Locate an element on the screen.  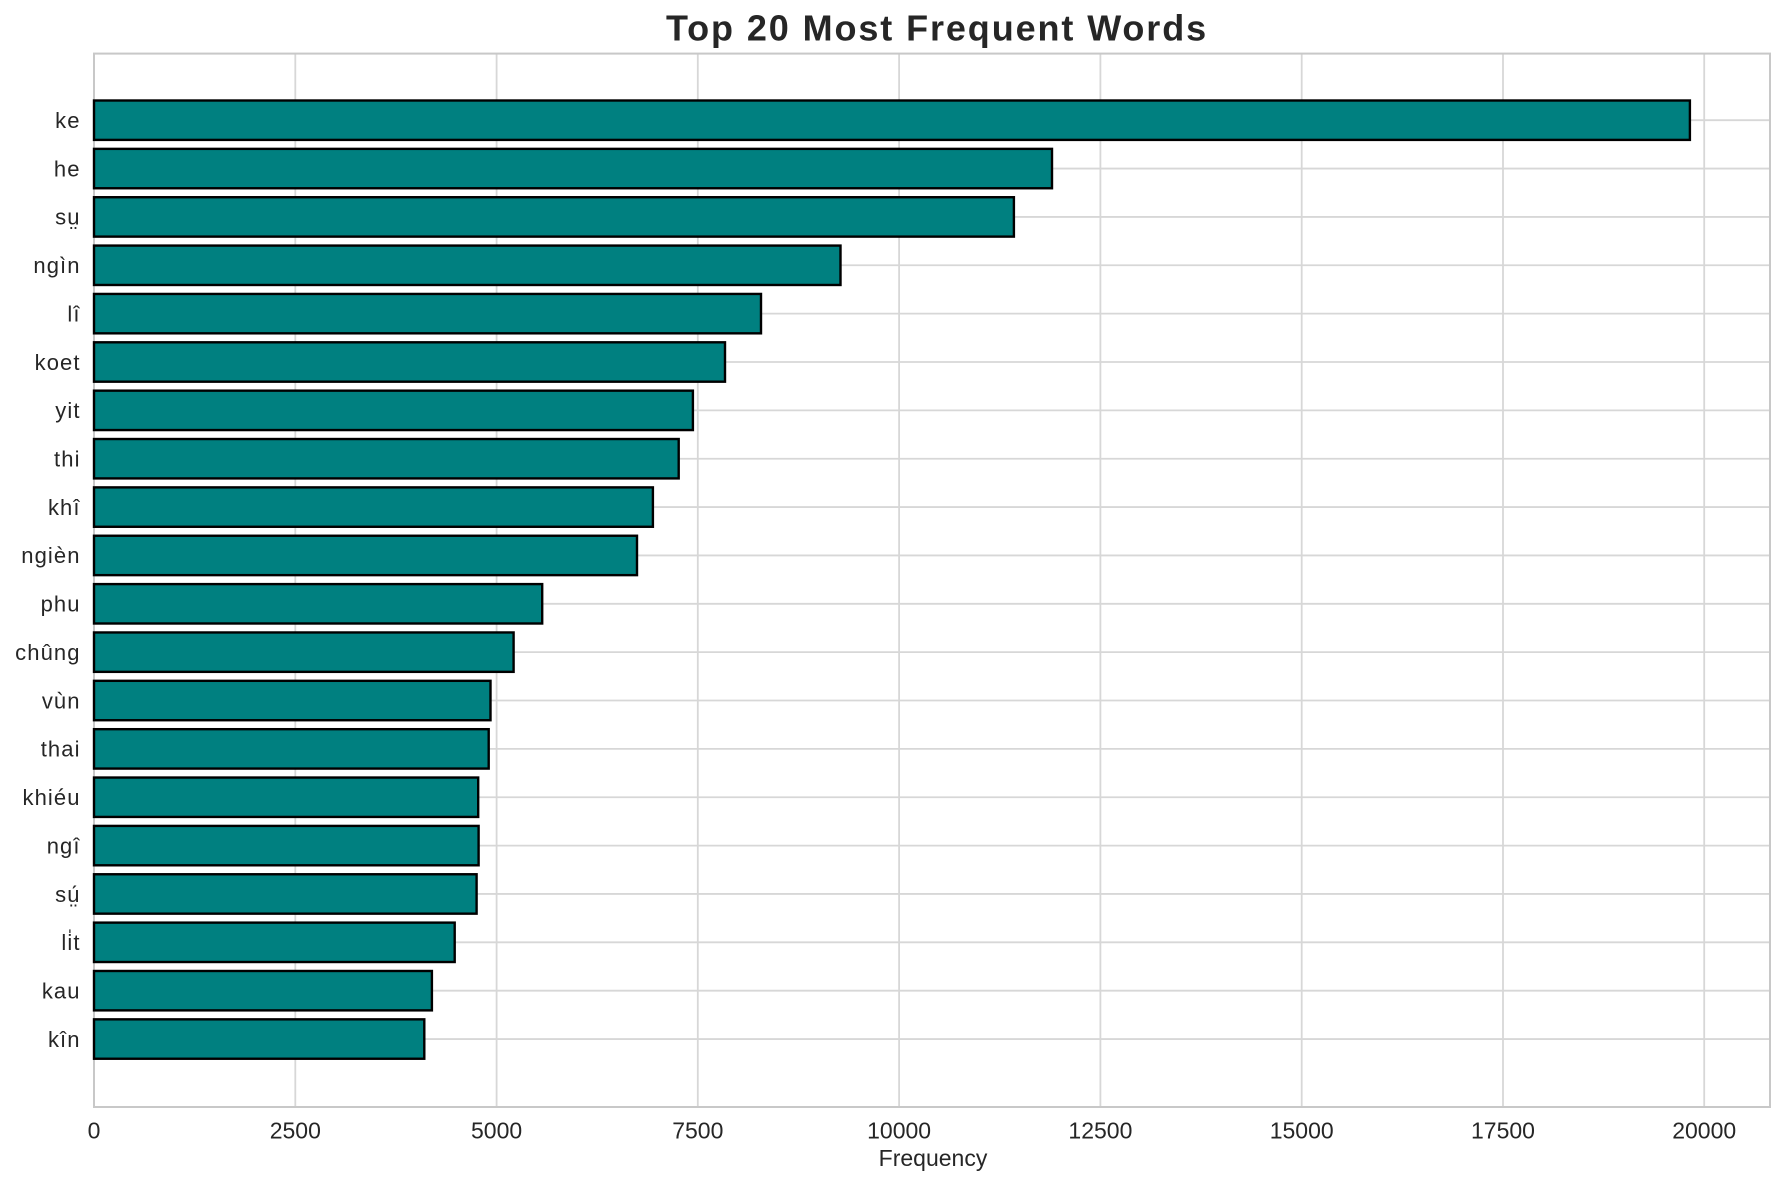
svg-text: 2500 is located at coordinates (295, 1131).